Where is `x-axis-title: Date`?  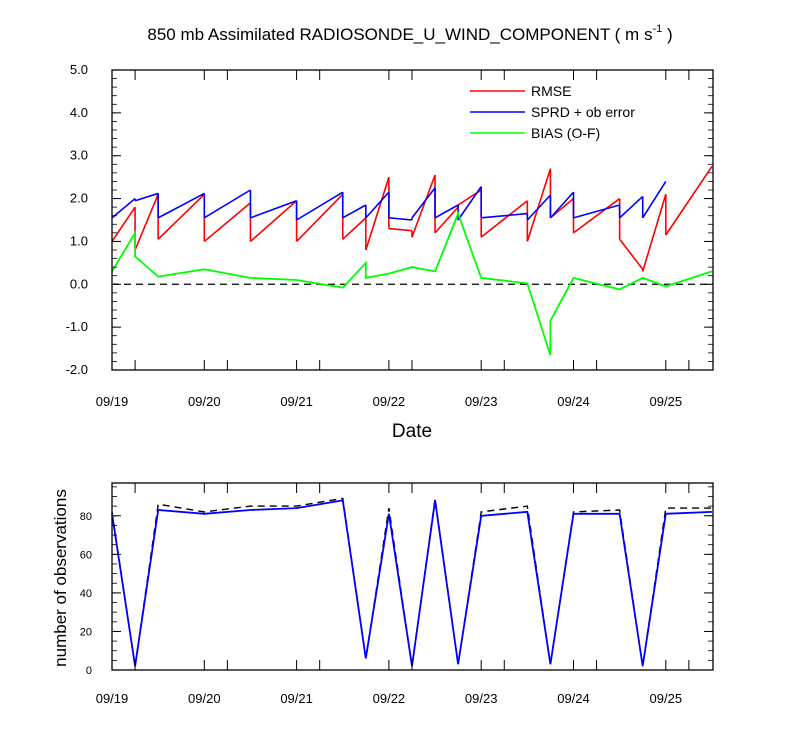 x-axis-title: Date is located at coordinates (412, 431).